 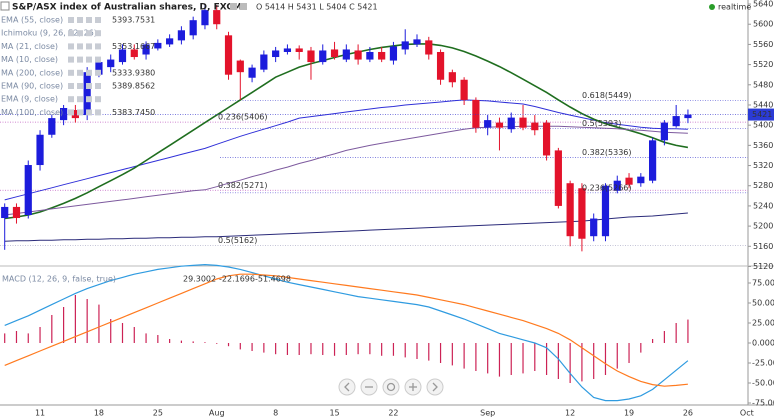 I want to click on header-icons, so click(x=238, y=6).